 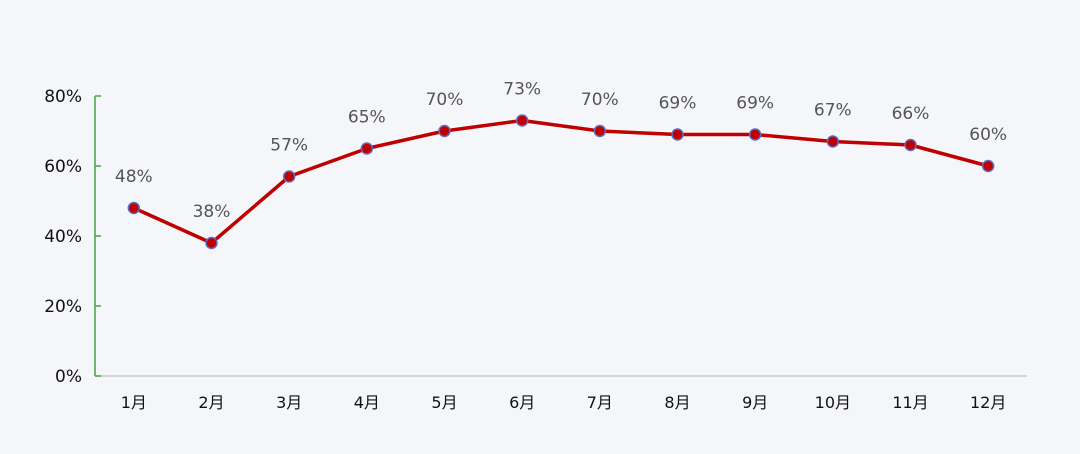 What do you see at coordinates (63, 167) in the screenshot?
I see `y-tick-label: 60%` at bounding box center [63, 167].